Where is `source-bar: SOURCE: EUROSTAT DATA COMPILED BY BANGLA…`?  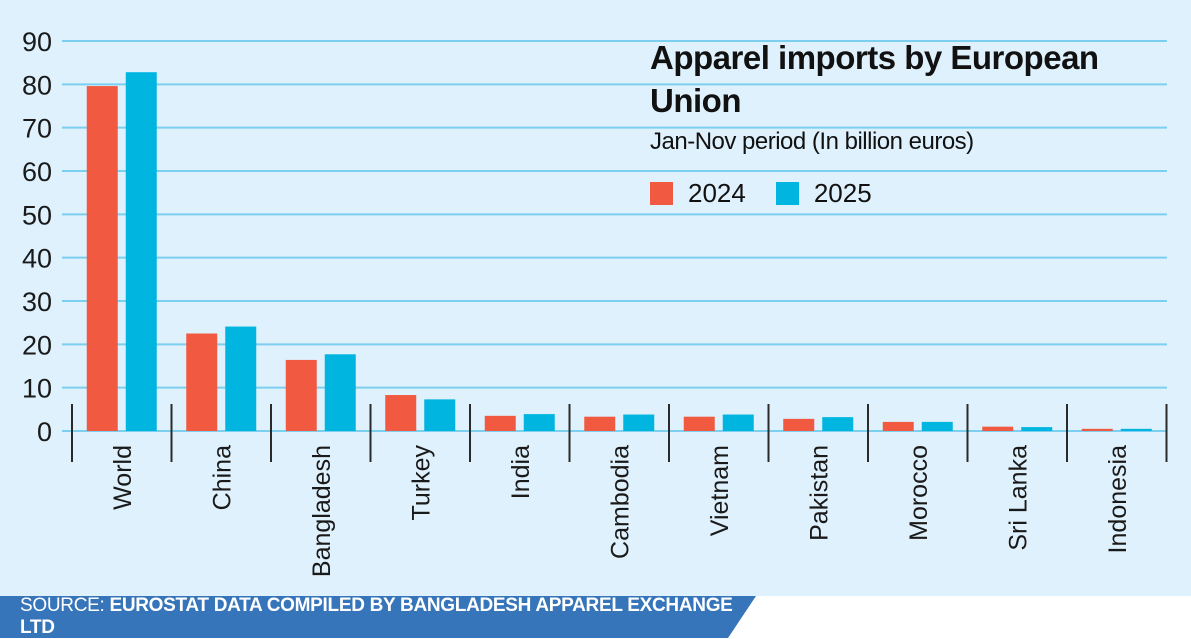 source-bar: SOURCE: EUROSTAT DATA COMPILED BY BANGLA… is located at coordinates (378, 617).